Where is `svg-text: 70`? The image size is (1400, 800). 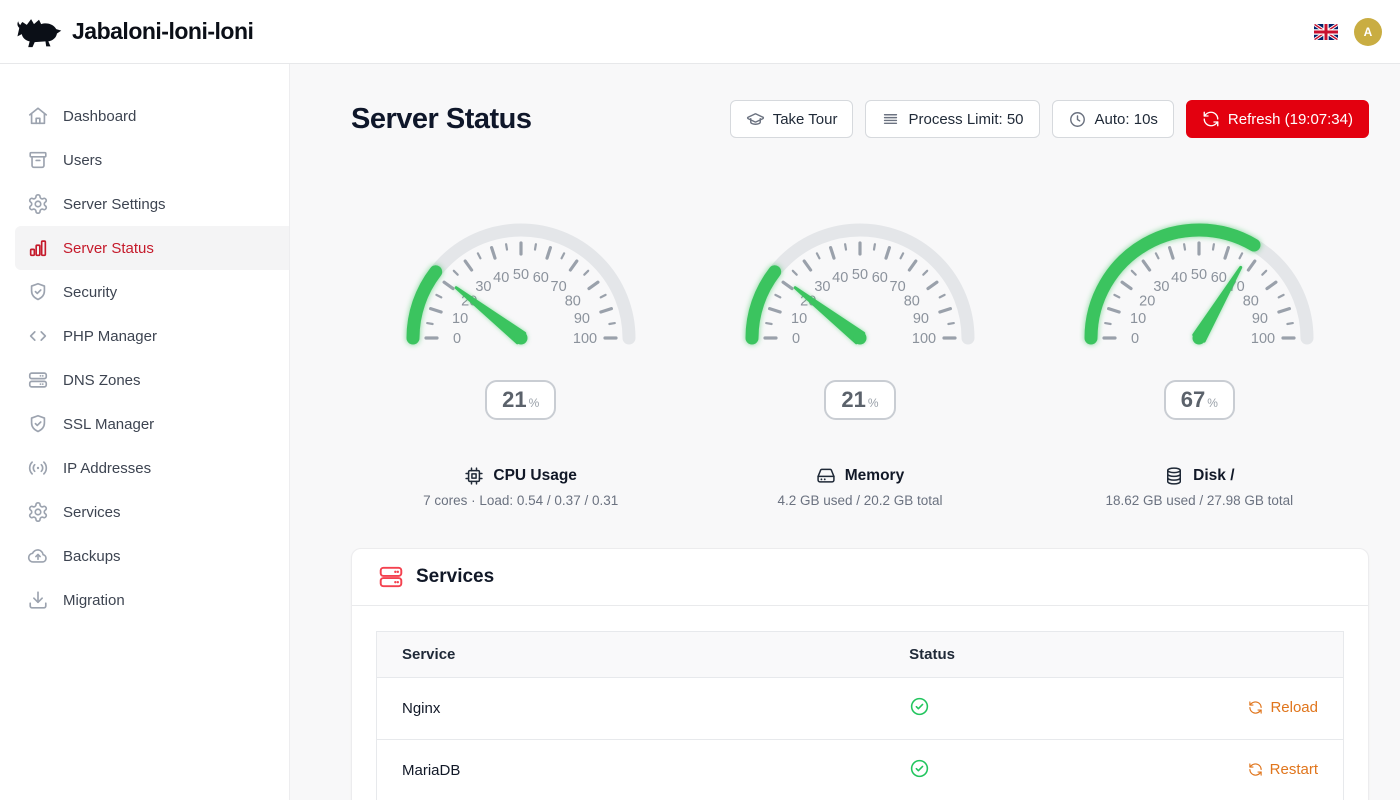
svg-text: 70 is located at coordinates (558, 287).